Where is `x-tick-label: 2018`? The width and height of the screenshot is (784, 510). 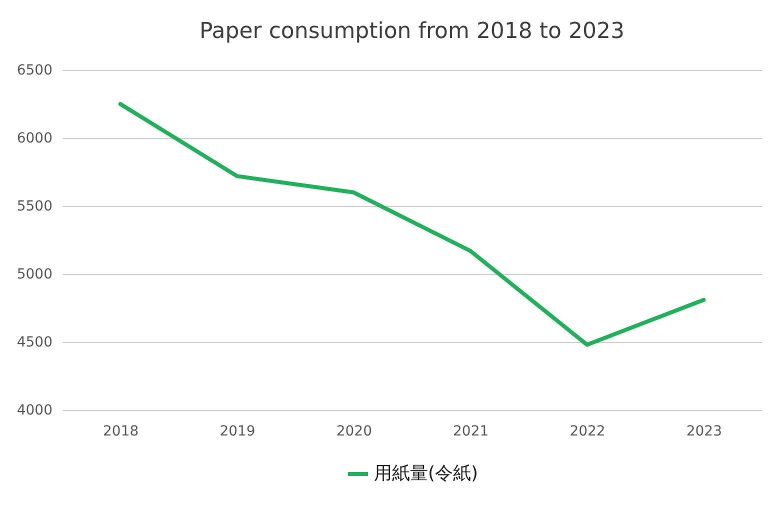 x-tick-label: 2018 is located at coordinates (121, 432).